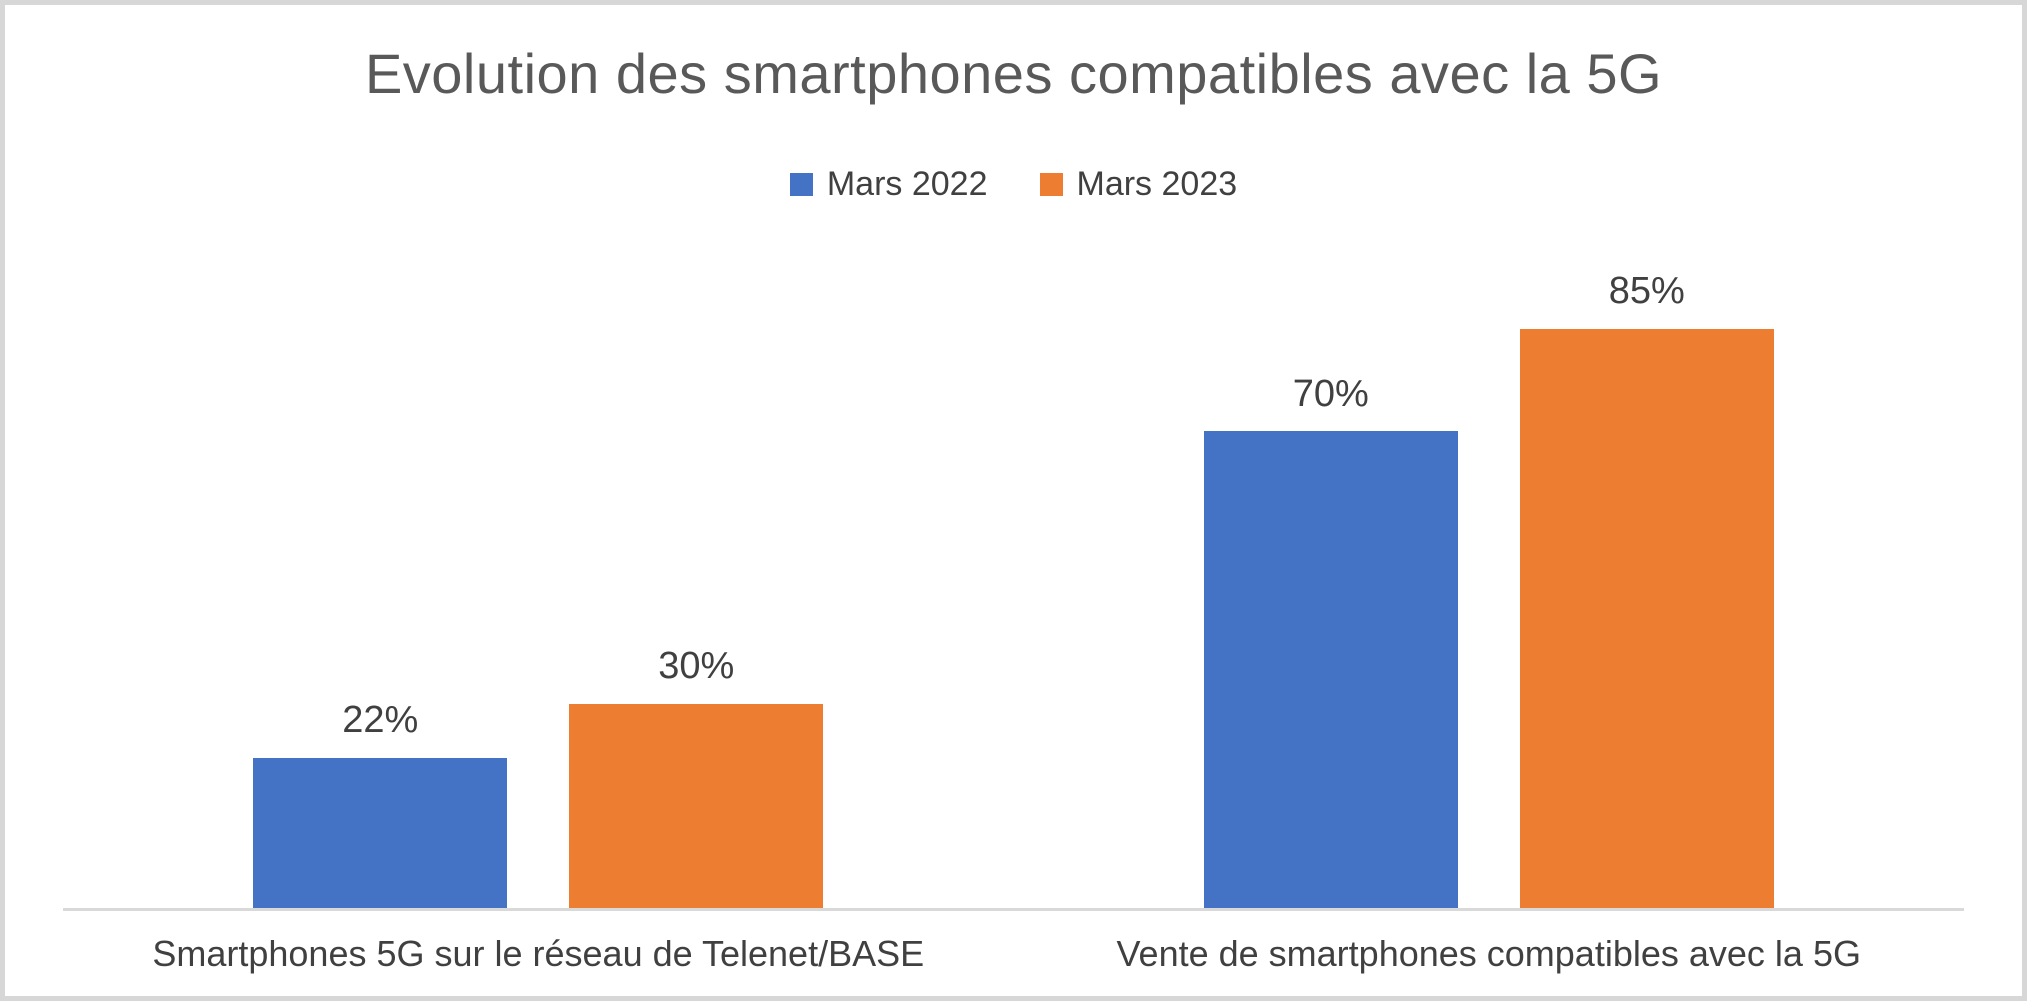  Describe the element at coordinates (801, 184) in the screenshot. I see `legend-swatch-mars-2022` at that location.